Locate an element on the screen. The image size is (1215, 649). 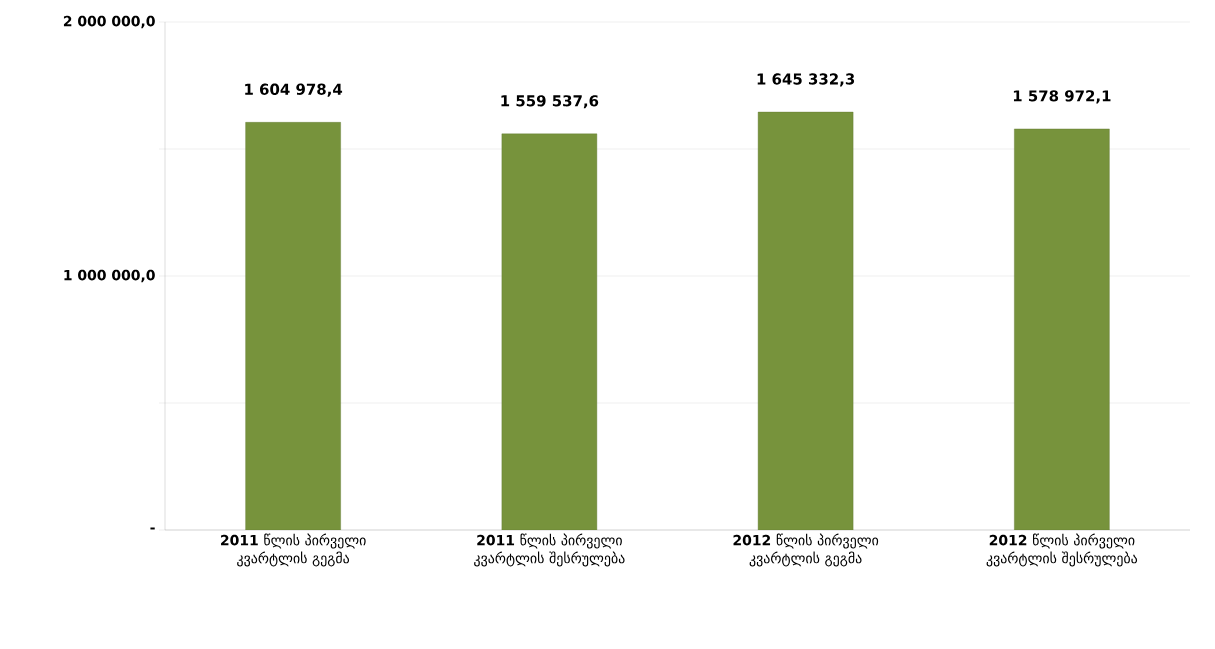
y-tick-label: 2 000 000,0 is located at coordinates (109, 22).